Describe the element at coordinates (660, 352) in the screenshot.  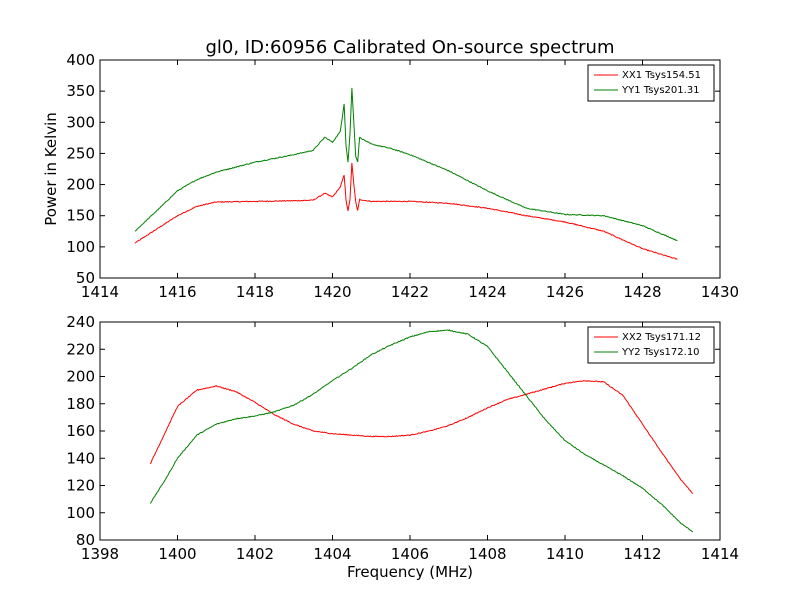
I see `legend-label: YY2 Tsys172.10` at that location.